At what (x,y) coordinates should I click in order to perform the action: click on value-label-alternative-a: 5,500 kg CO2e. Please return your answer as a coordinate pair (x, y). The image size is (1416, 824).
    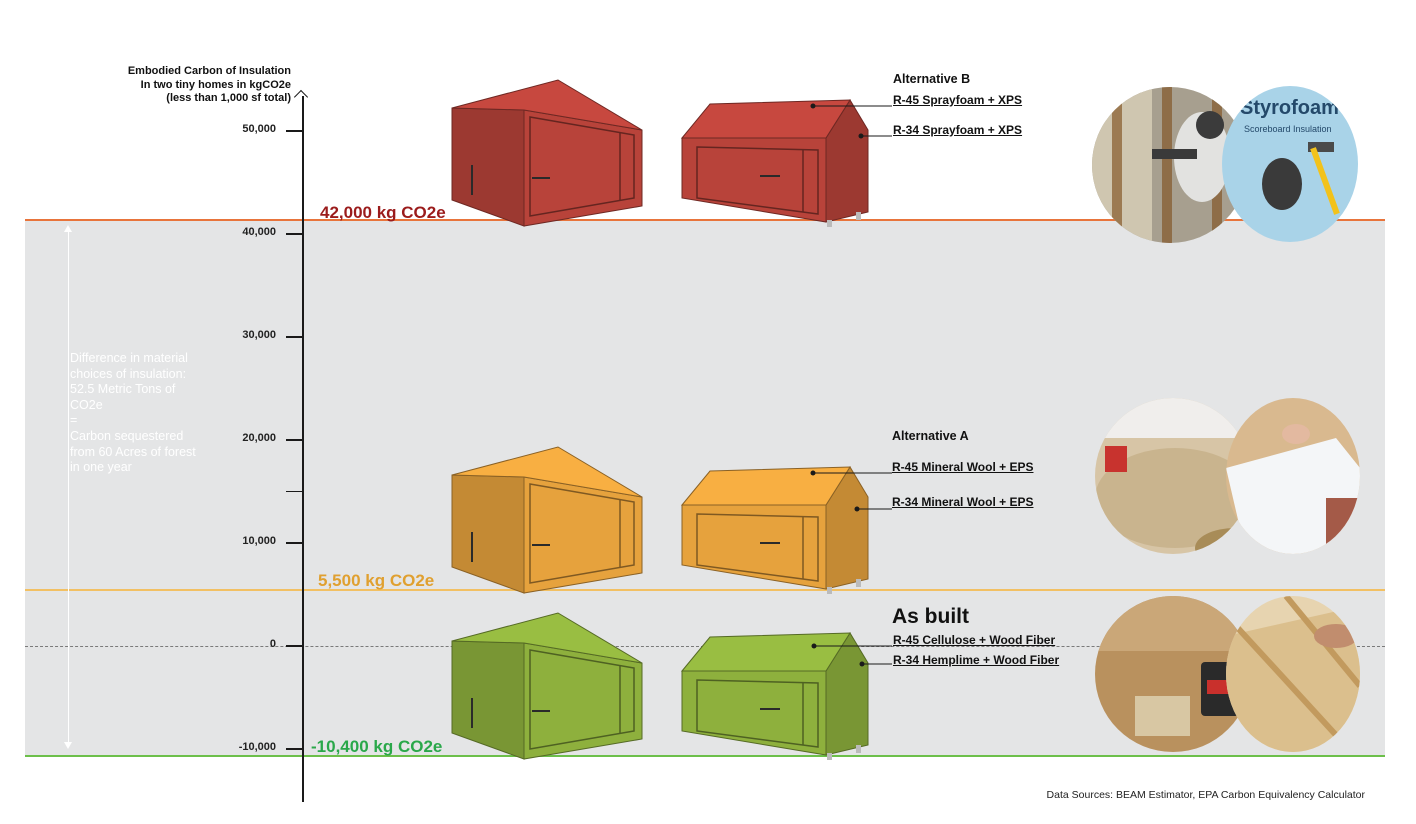
    Looking at the image, I should click on (376, 580).